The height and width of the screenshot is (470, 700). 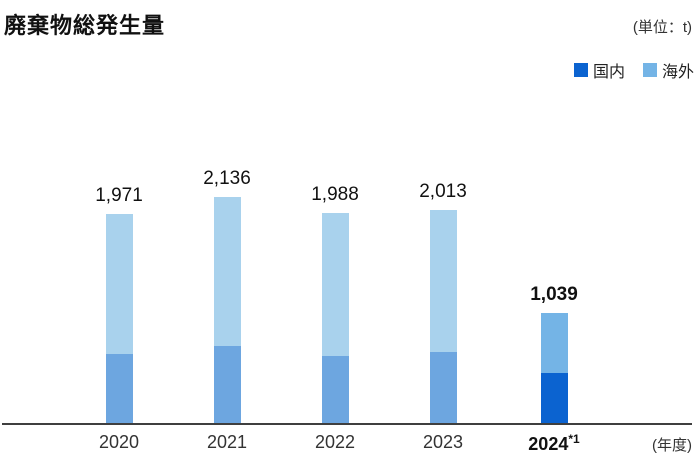 I want to click on legend-label-domestic: 国内, so click(x=608, y=72).